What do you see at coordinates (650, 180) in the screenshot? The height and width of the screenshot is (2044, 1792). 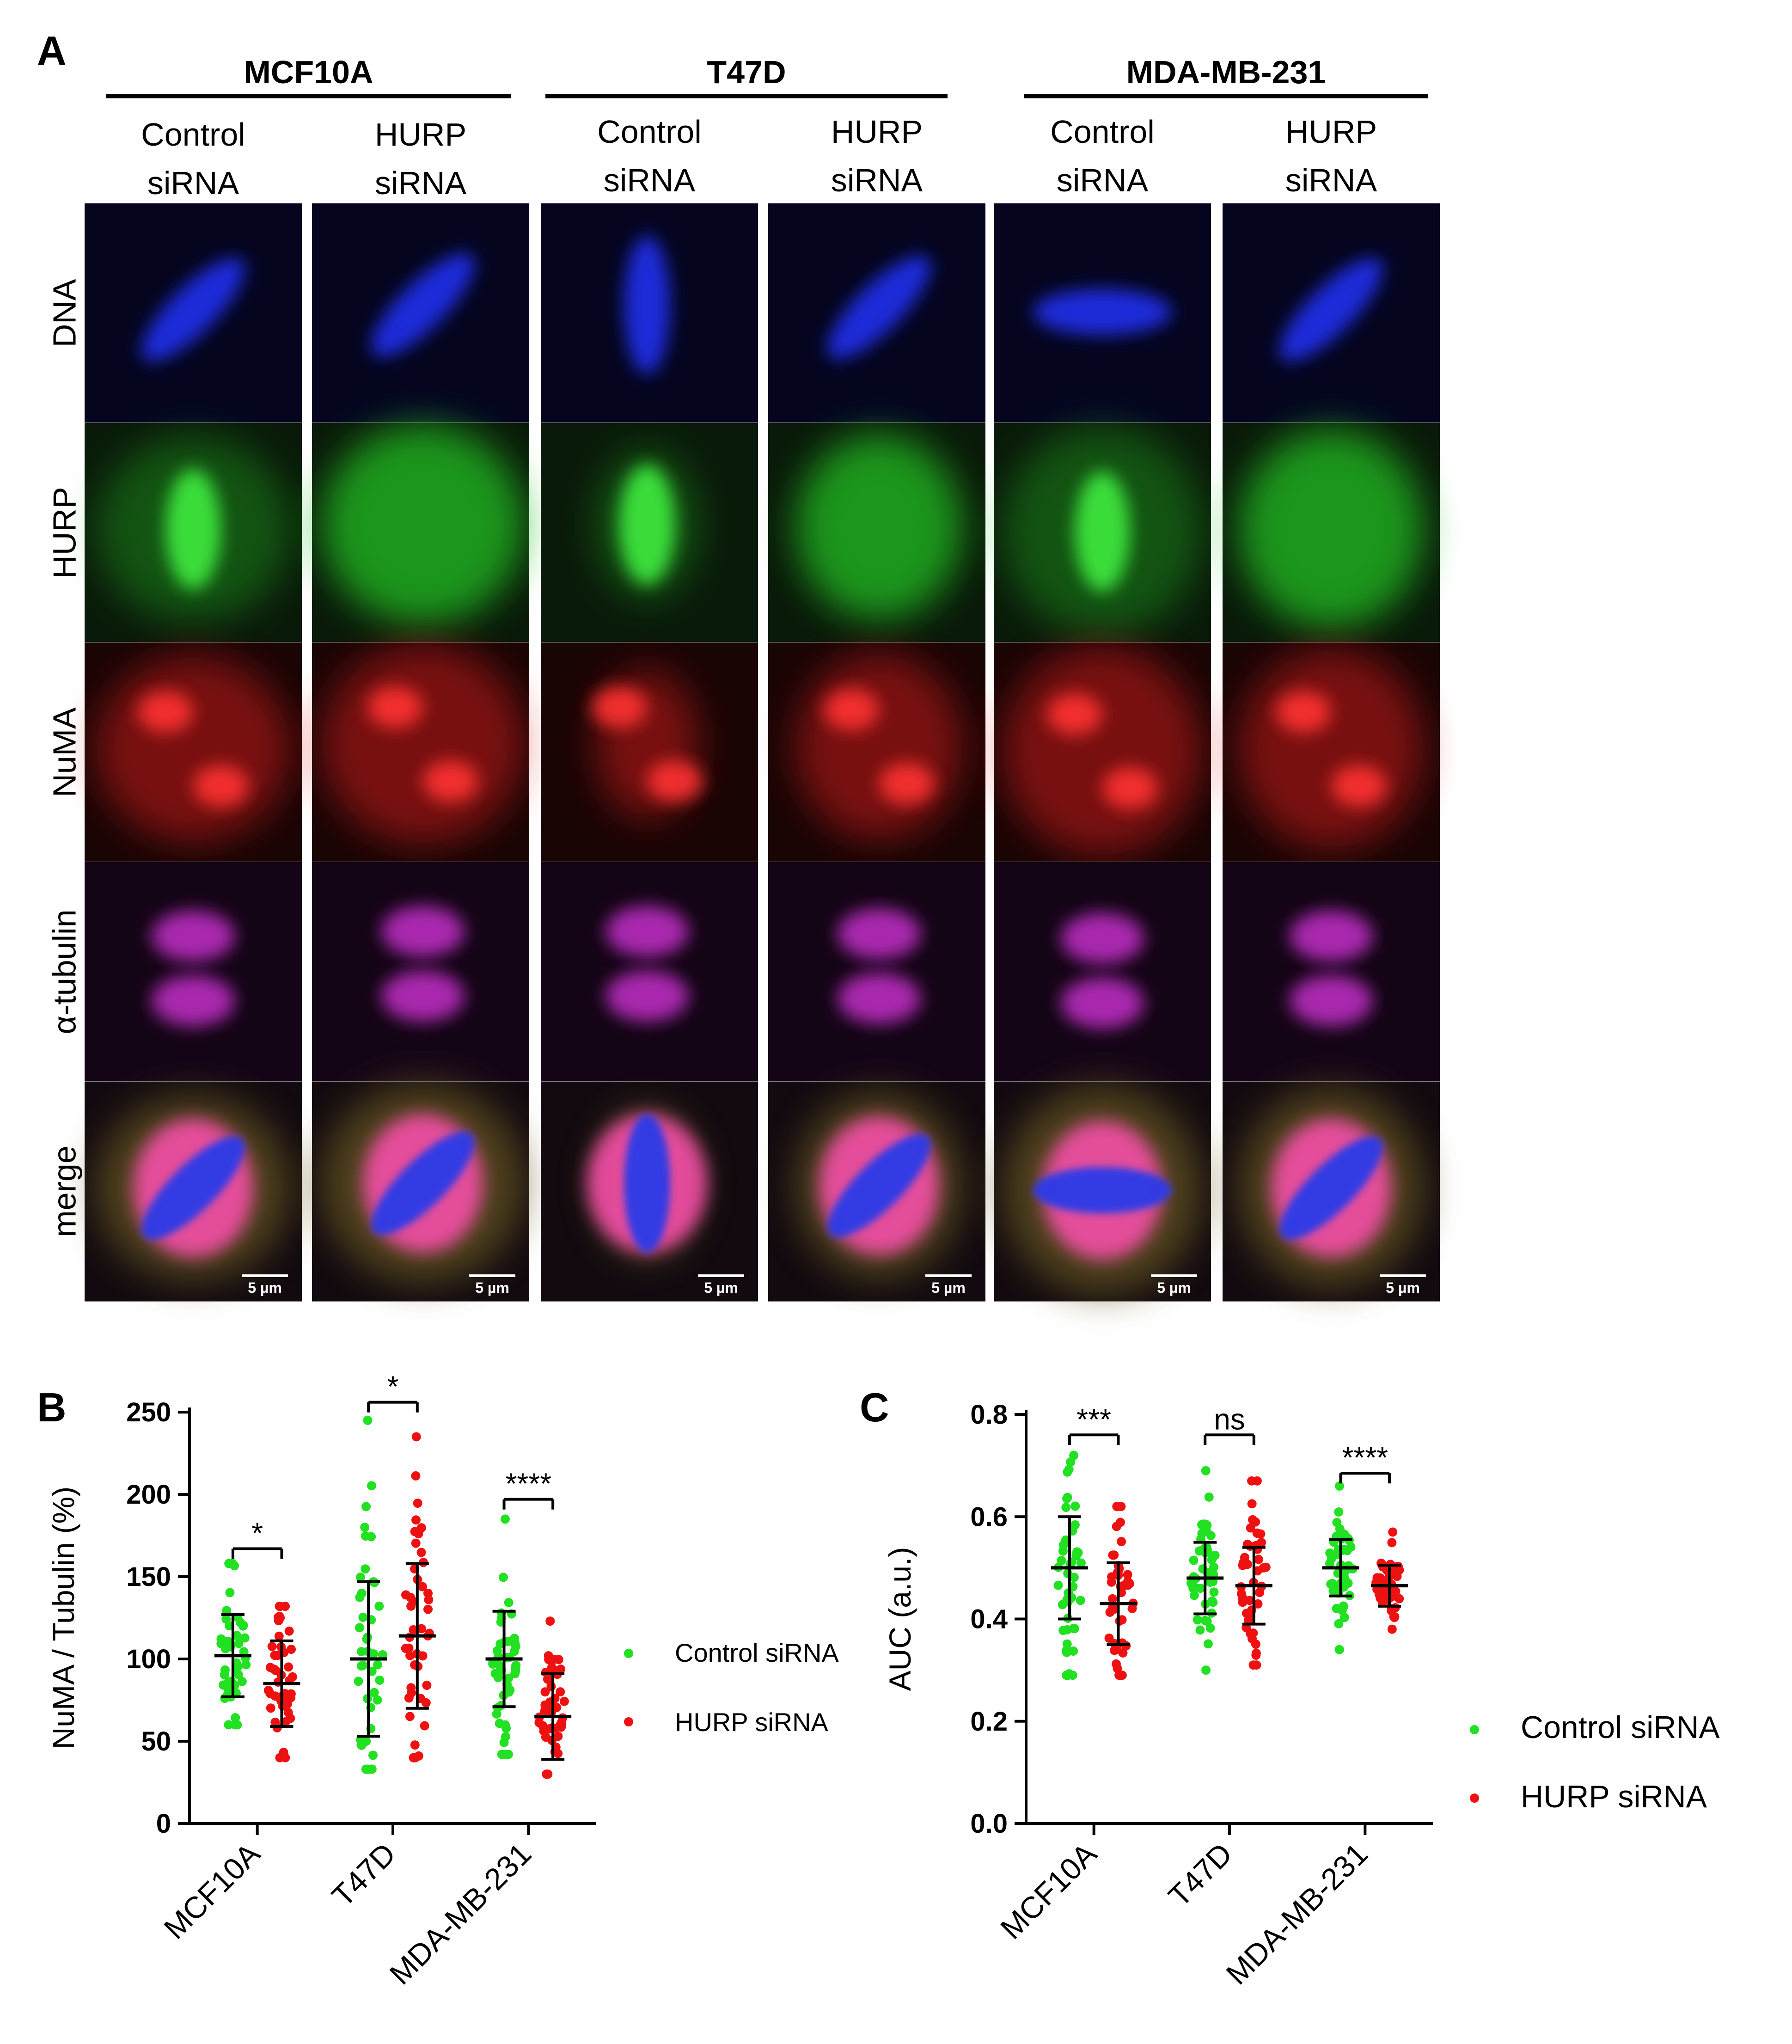 I see `condition-label-line2: siRNA` at bounding box center [650, 180].